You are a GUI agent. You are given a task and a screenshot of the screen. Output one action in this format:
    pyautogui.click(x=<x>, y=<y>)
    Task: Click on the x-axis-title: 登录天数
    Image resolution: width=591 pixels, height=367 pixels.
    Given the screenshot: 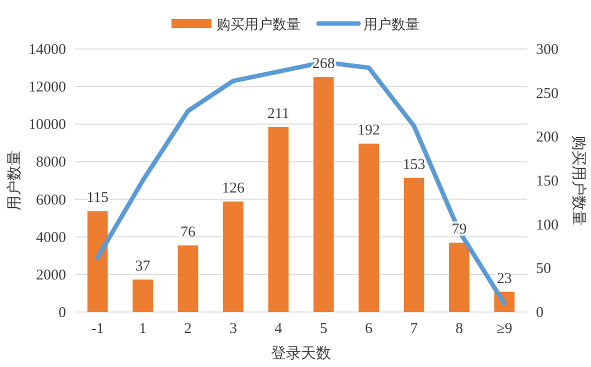 What is the action you would take?
    pyautogui.click(x=301, y=353)
    